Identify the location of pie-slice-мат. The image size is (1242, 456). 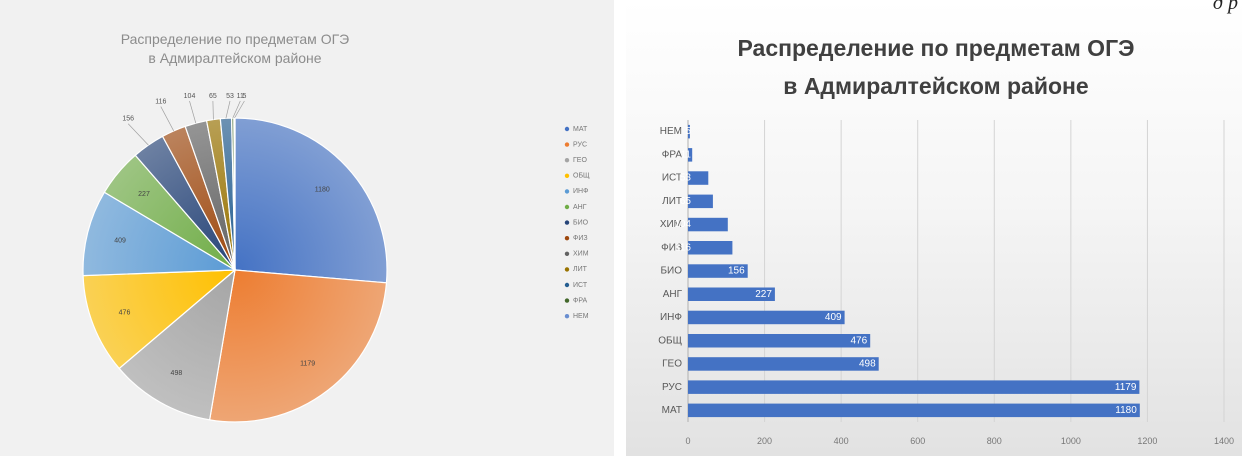
(311, 200).